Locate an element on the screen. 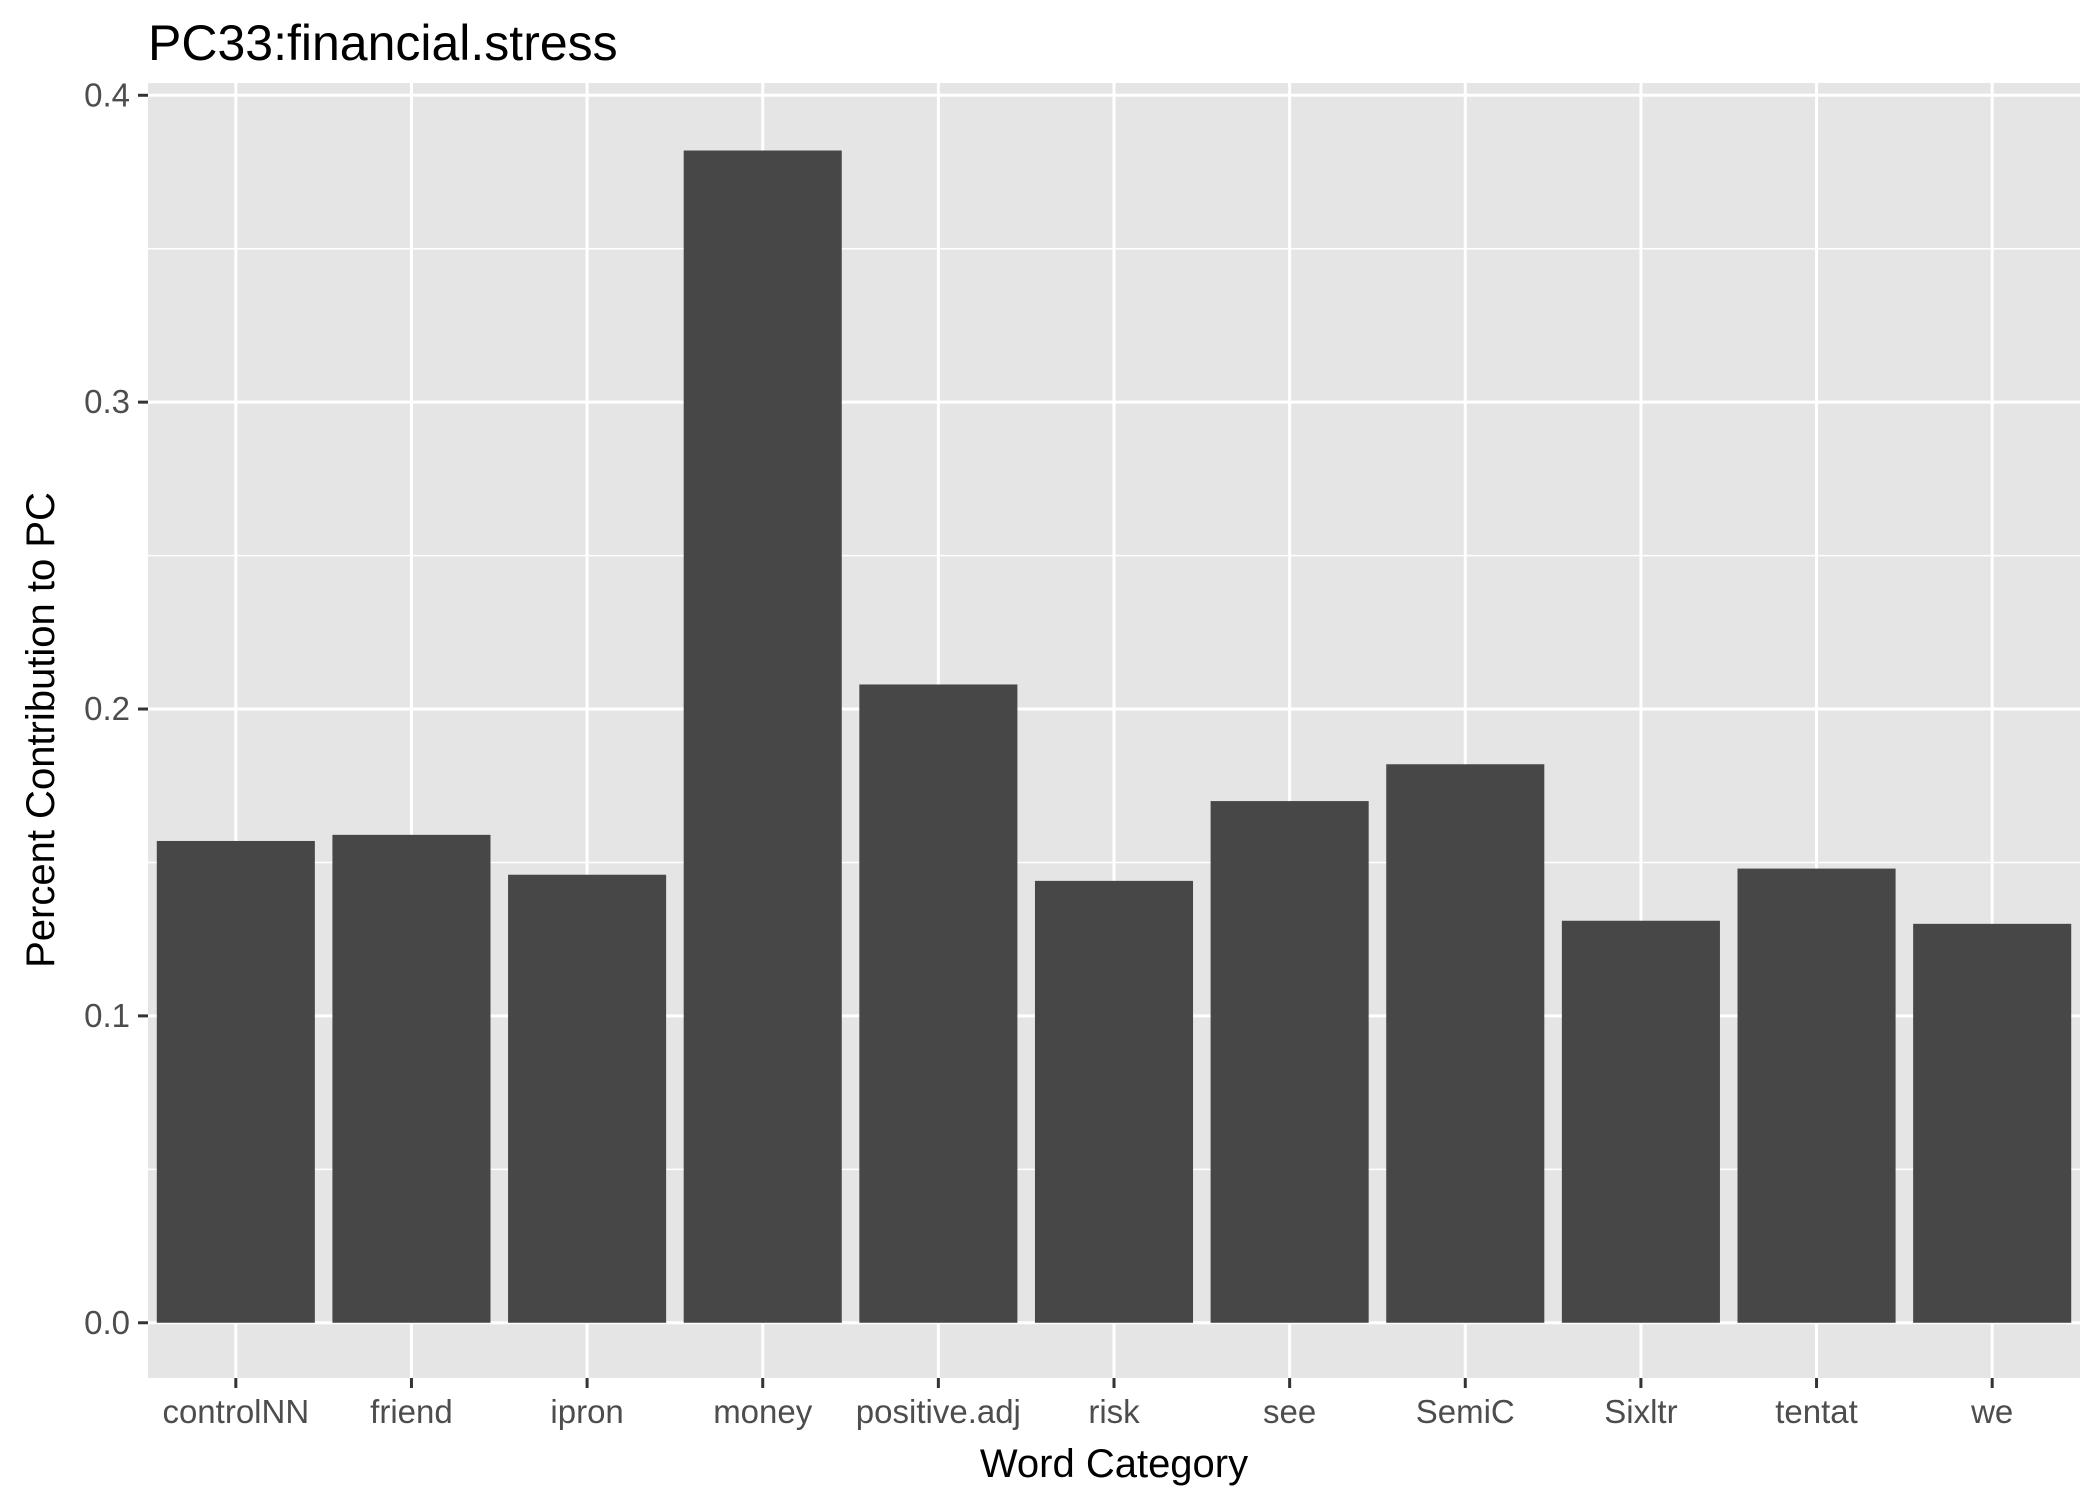 Image resolution: width=2100 pixels, height=1500 pixels. bar-ipron is located at coordinates (587, 1098).